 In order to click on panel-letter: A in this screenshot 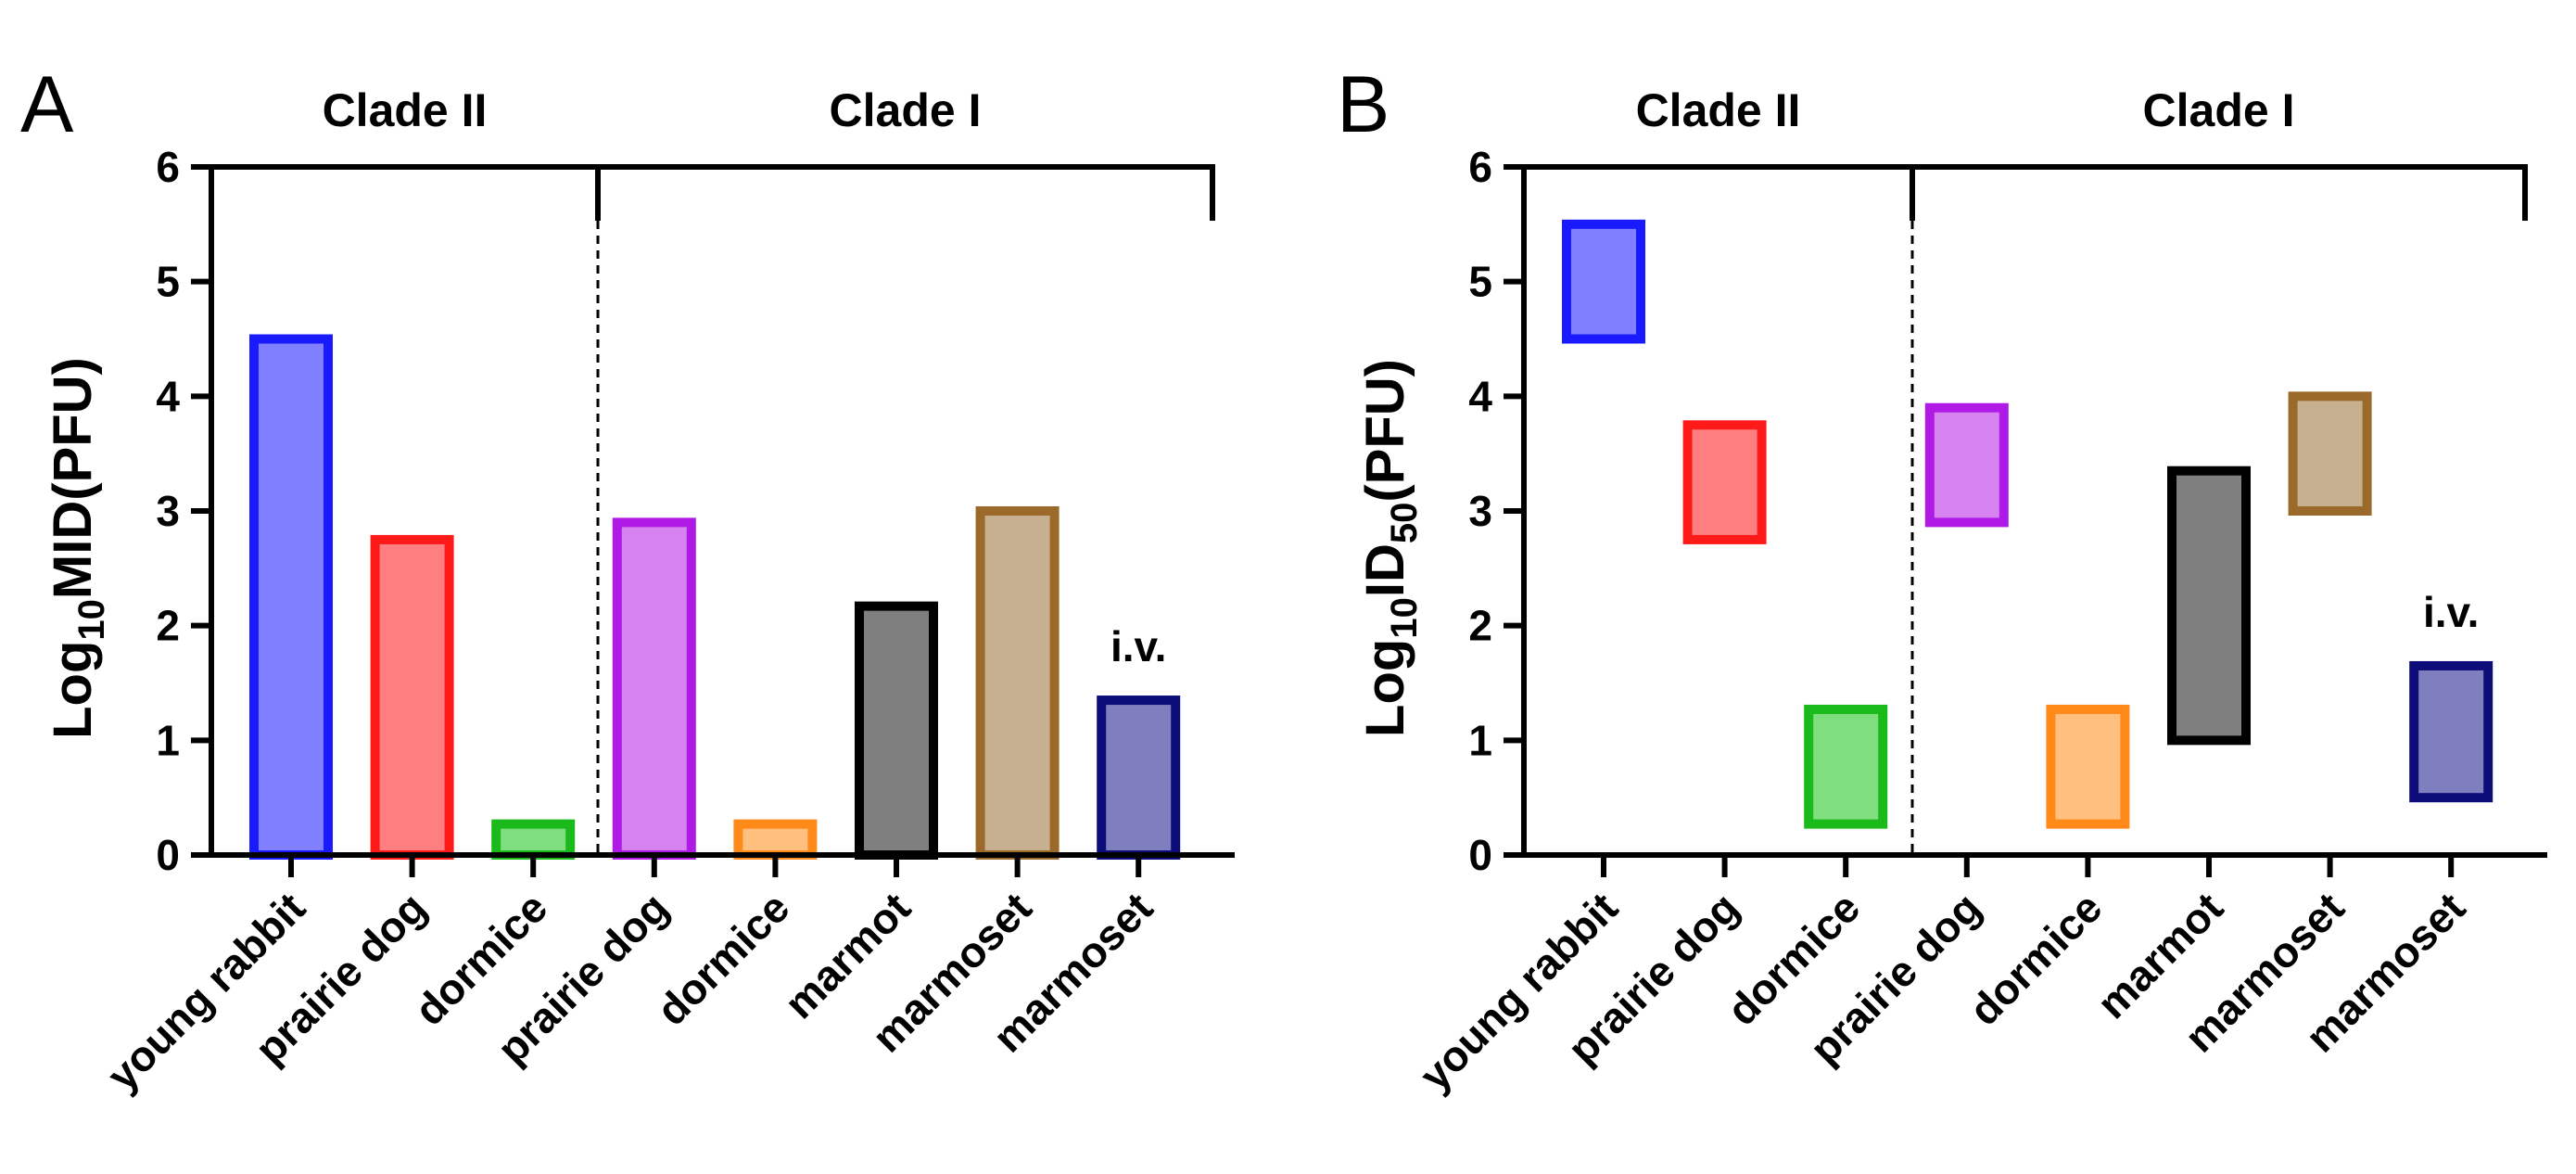, I will do `click(47, 104)`.